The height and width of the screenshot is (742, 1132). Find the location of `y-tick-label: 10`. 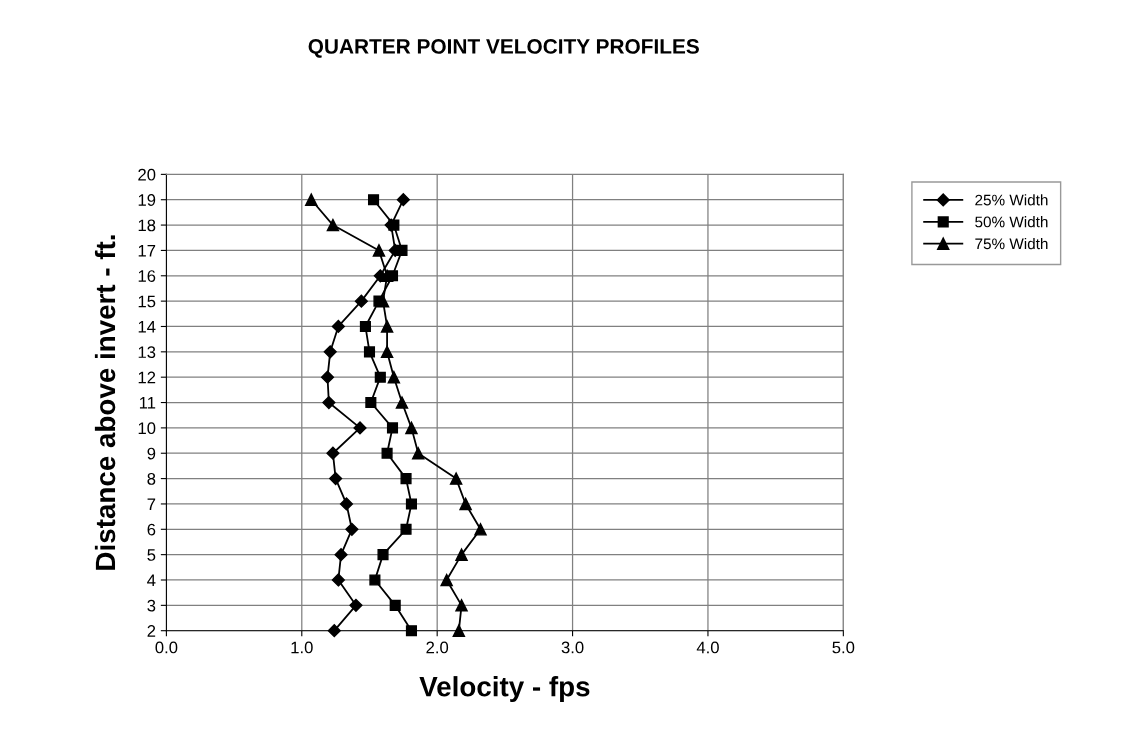

y-tick-label: 10 is located at coordinates (147, 428).